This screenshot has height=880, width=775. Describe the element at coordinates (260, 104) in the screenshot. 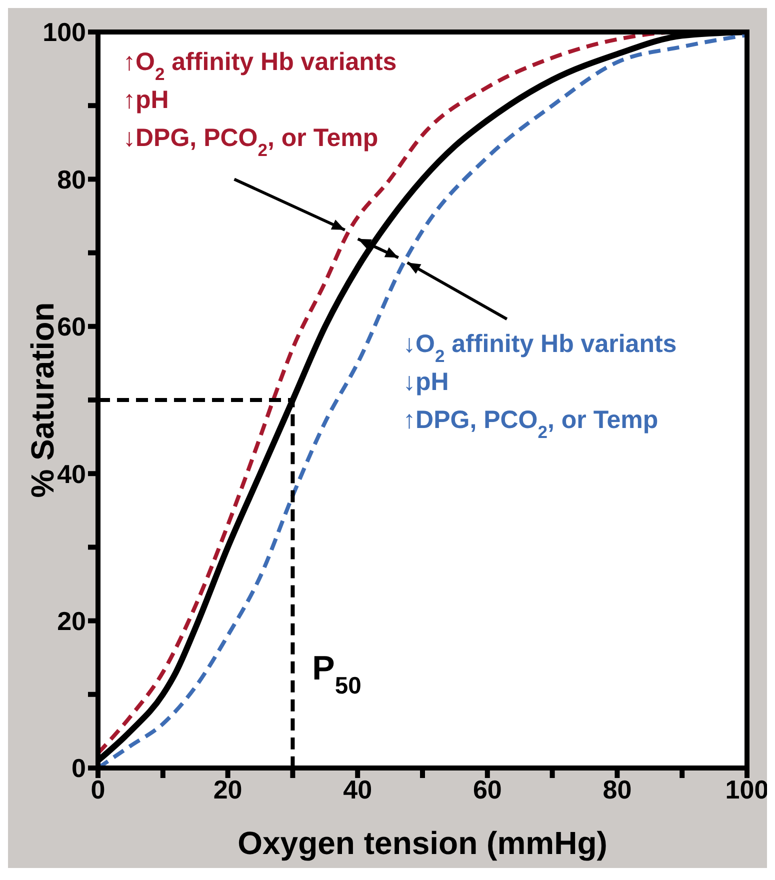

I see `annotation: ↑O$_{2}$ affinity Hb variants ↑pH ↓DPG, PCO$_{2}$, or Temp` at that location.